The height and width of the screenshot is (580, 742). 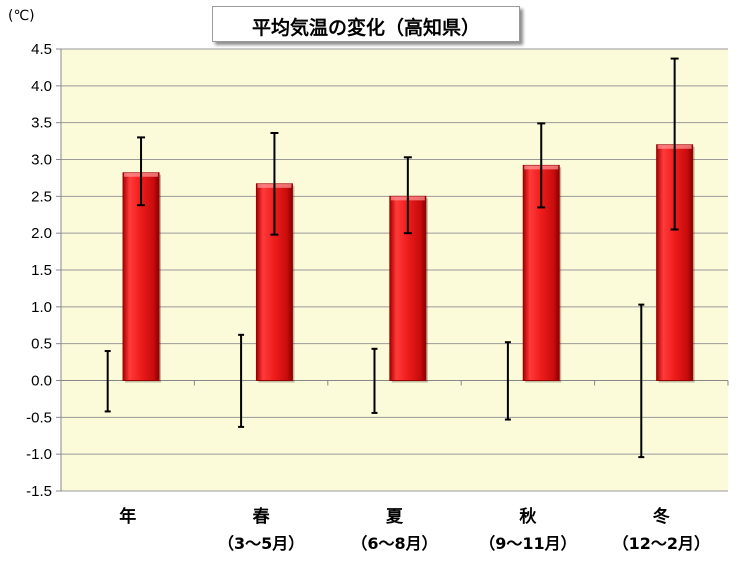 What do you see at coordinates (41, 307) in the screenshot?
I see `y-tick-label: 1.0` at bounding box center [41, 307].